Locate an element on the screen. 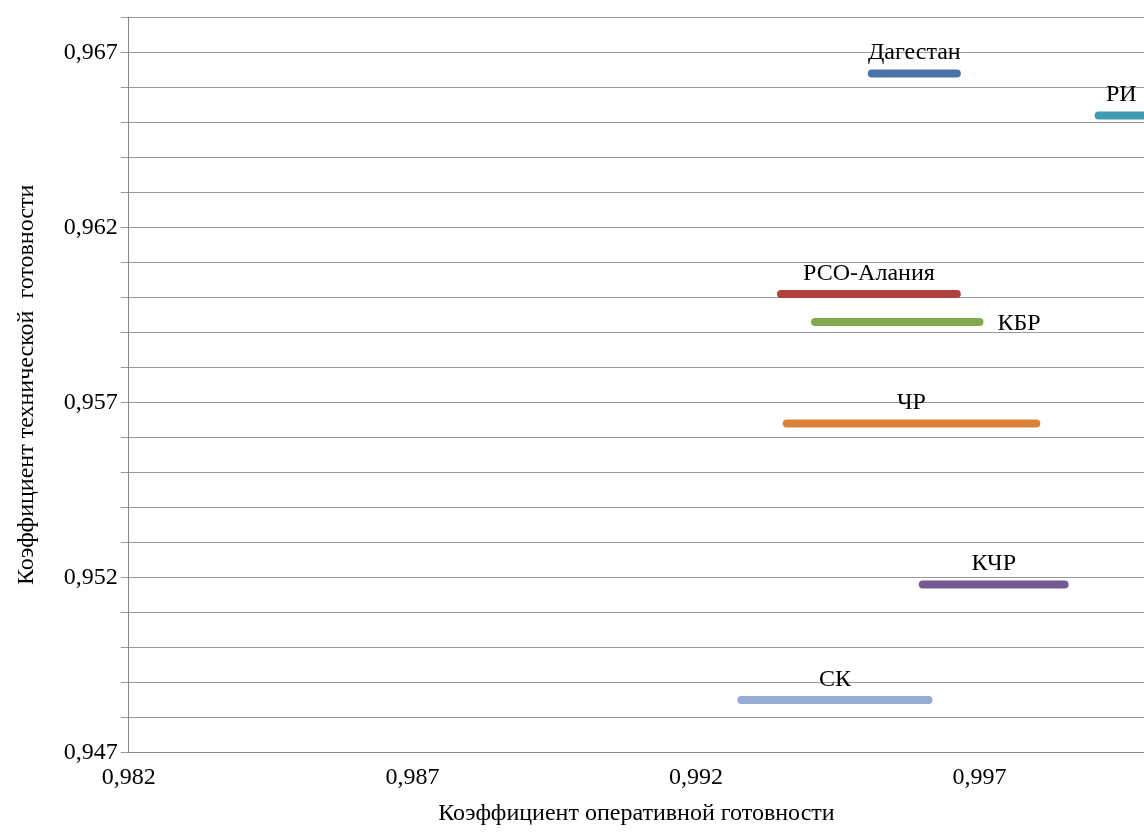 The width and height of the screenshot is (1144, 836). x-axis-title: Коэффициент оперативной готовности is located at coordinates (636, 811).